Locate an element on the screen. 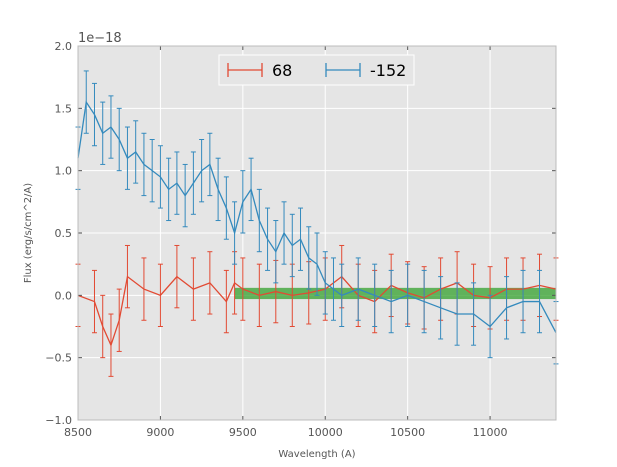  x-tick-label: 8500 is located at coordinates (78, 432).